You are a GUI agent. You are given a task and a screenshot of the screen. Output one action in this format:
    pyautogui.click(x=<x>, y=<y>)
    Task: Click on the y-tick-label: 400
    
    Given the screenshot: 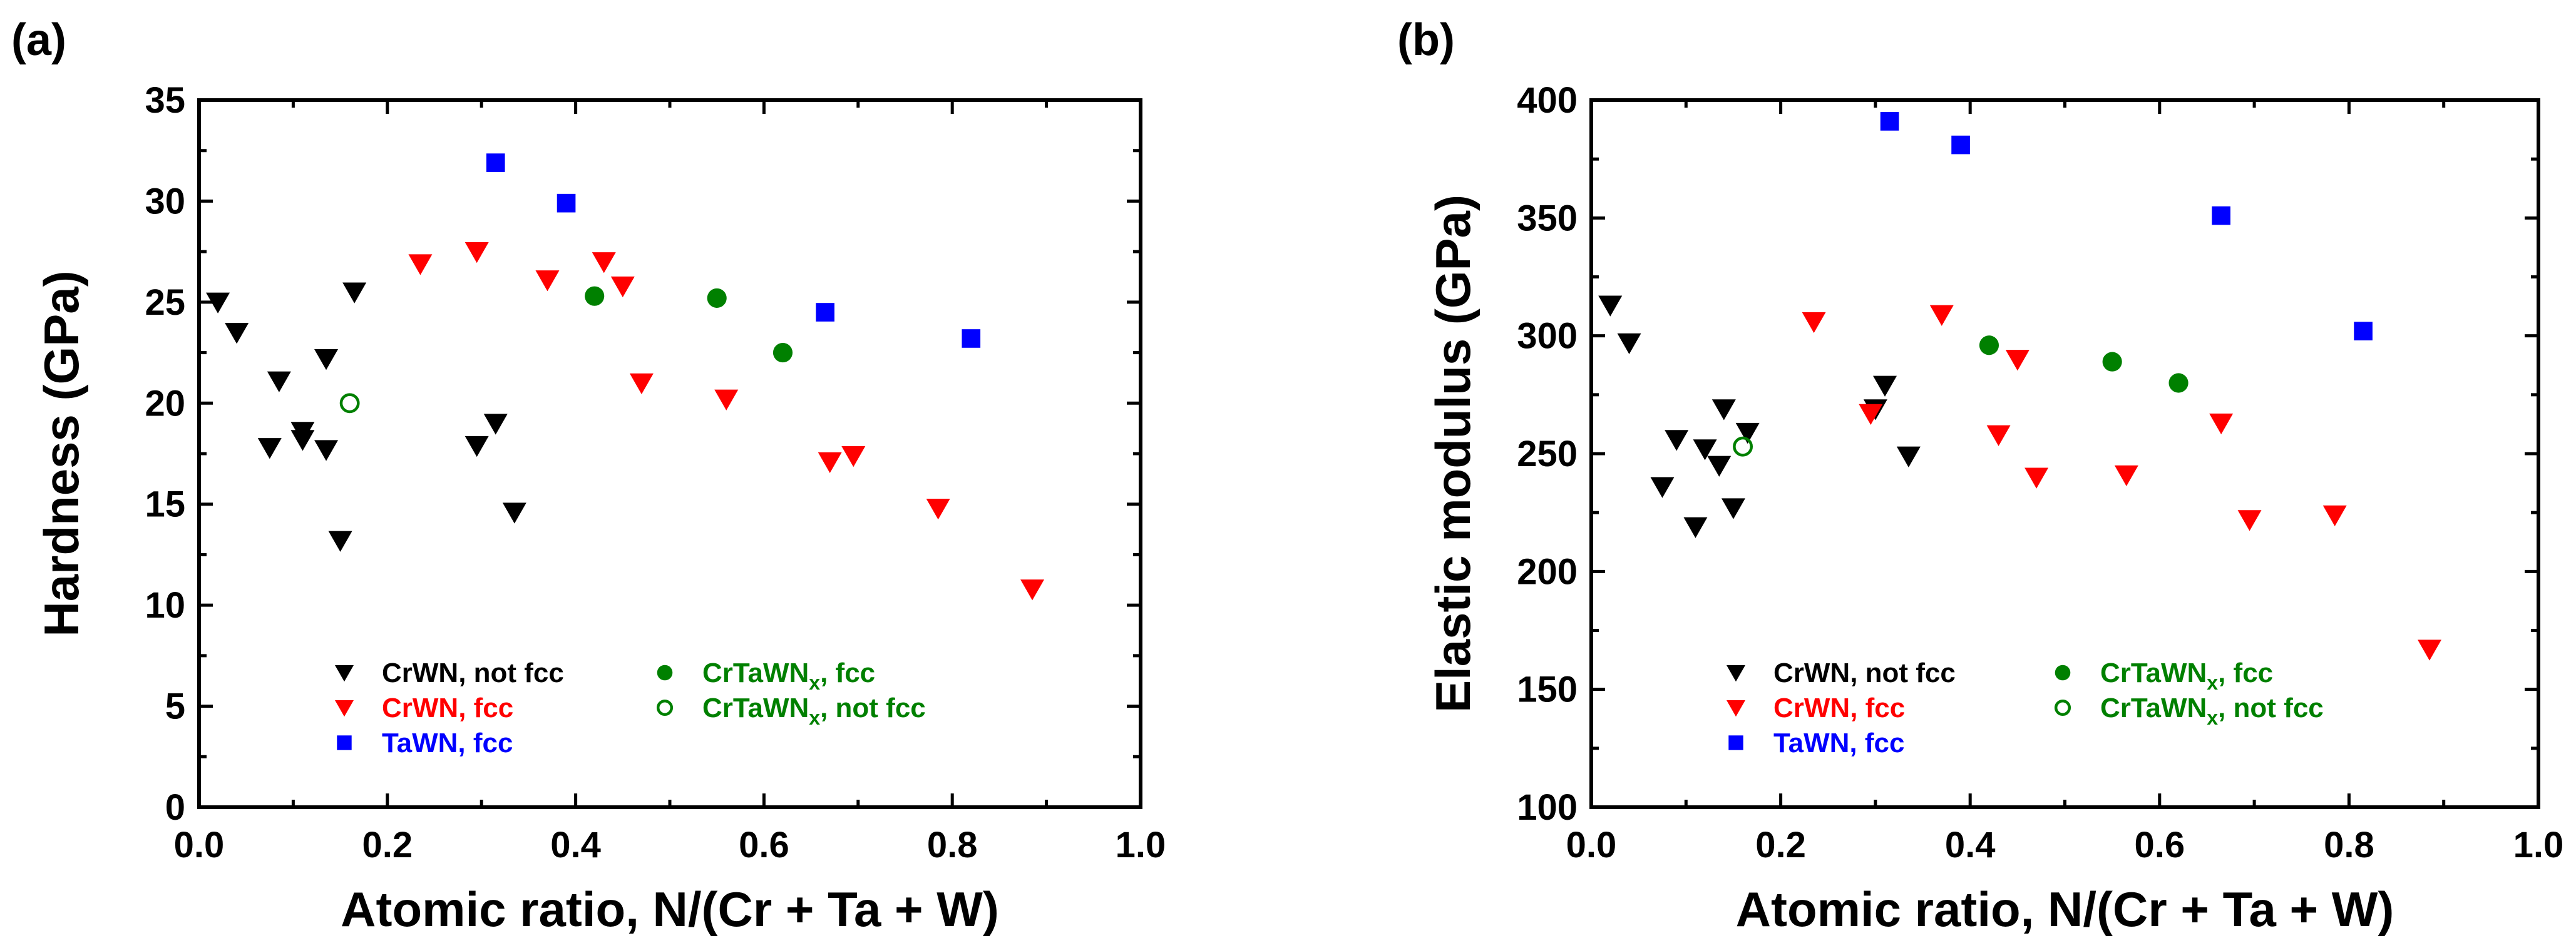 What is the action you would take?
    pyautogui.click(x=1547, y=100)
    